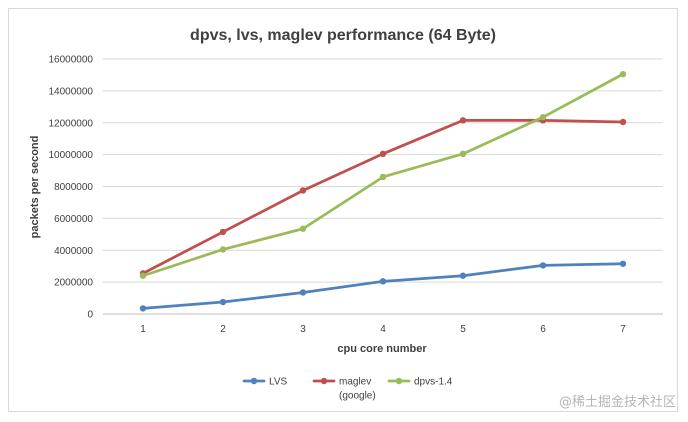 The height and width of the screenshot is (422, 688). Describe the element at coordinates (433, 382) in the screenshot. I see `legend-label: dpvs-1.4` at that location.